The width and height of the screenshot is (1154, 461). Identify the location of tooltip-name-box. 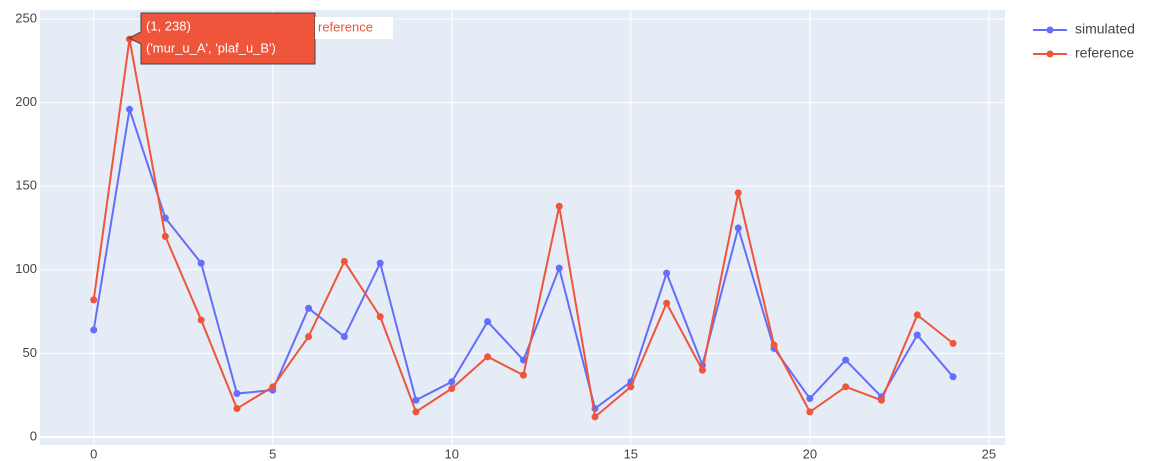
(354, 28).